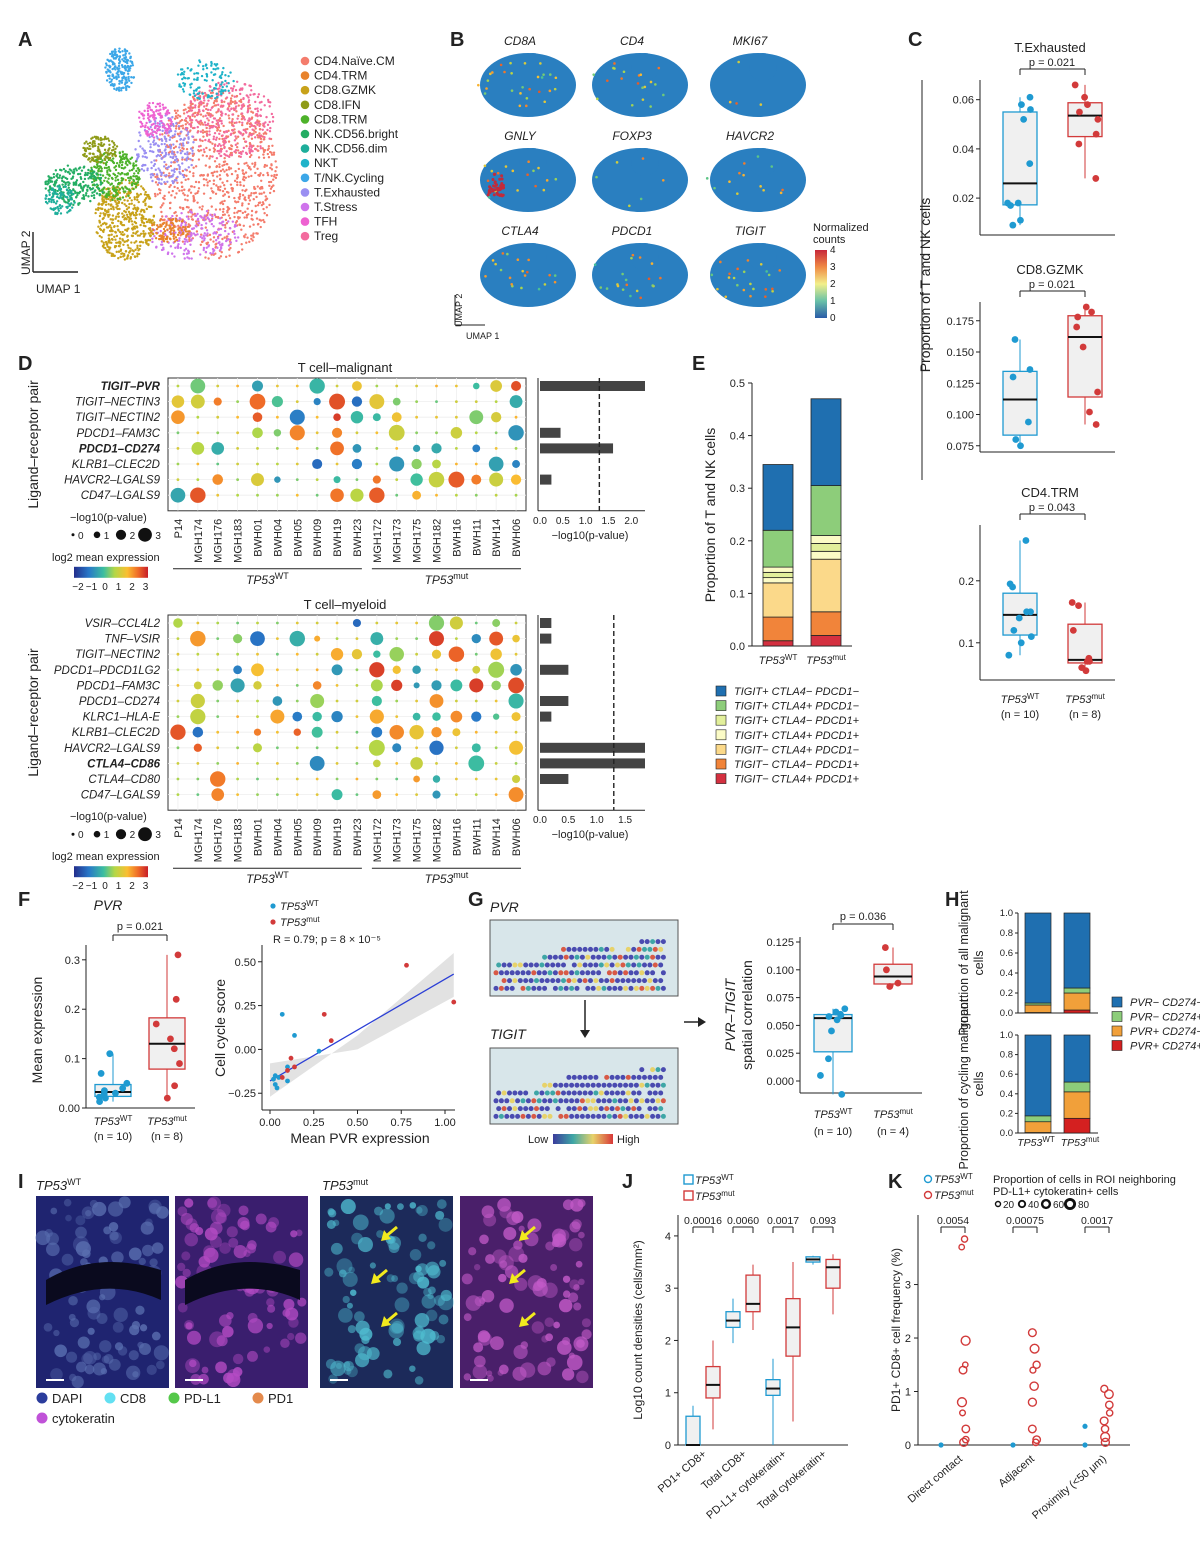 The width and height of the screenshot is (1200, 1557). Describe the element at coordinates (1089, 658) in the screenshot. I see `point-mut` at that location.